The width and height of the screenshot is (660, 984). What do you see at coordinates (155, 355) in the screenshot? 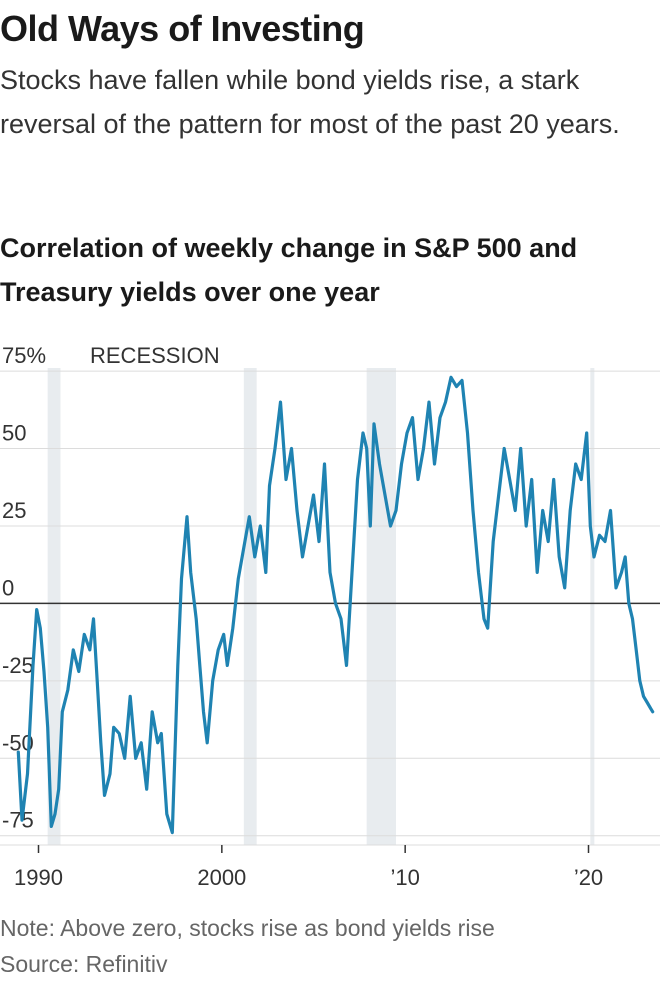
I see `recession-legend-label: RECESSION` at bounding box center [155, 355].